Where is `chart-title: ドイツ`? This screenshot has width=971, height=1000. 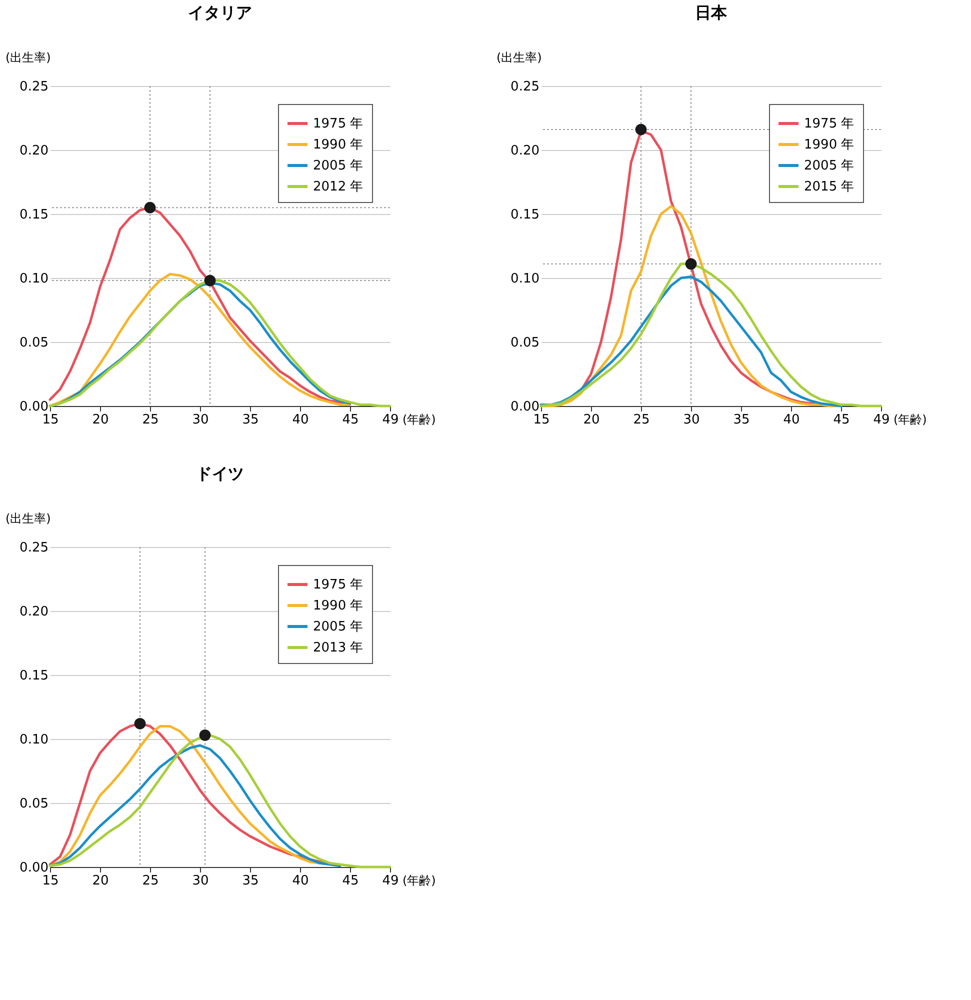
chart-title: ドイツ is located at coordinates (220, 473).